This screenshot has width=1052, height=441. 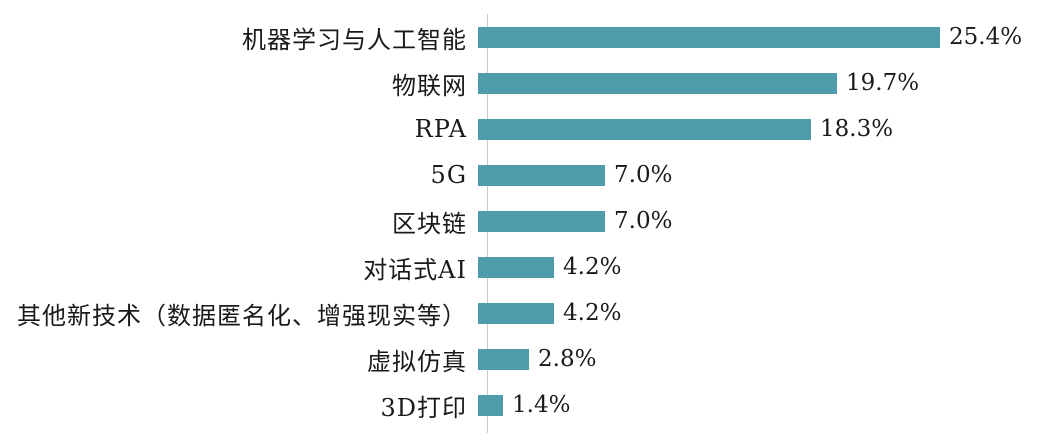 I want to click on bar-track: 25.4%, so click(x=764, y=37).